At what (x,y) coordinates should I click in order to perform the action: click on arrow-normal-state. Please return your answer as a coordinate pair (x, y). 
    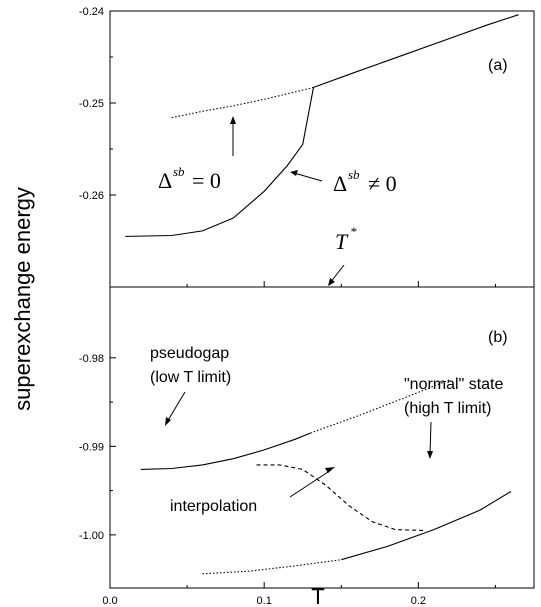
    Looking at the image, I should click on (430, 440).